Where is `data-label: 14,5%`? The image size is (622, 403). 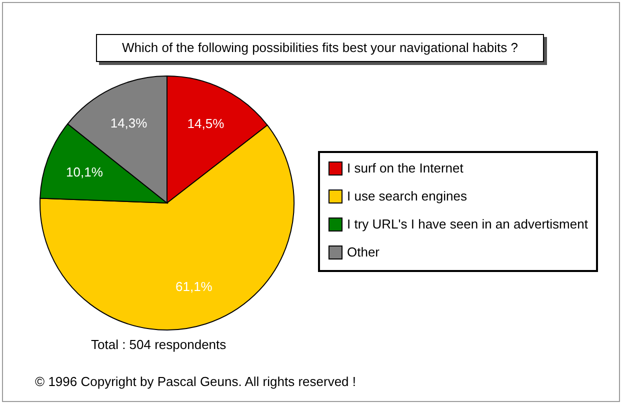 data-label: 14,5% is located at coordinates (206, 123).